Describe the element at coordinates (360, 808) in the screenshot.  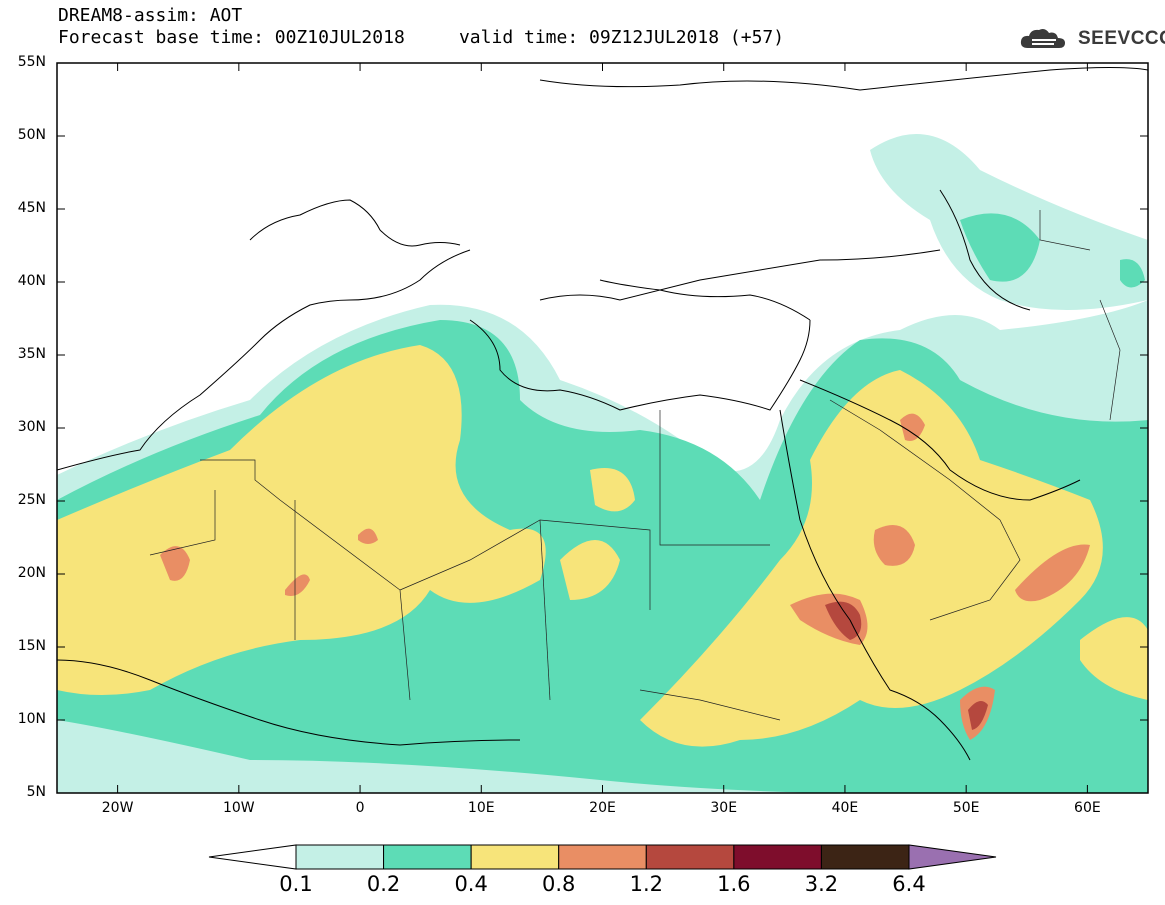
I see `lon-label: 0` at that location.